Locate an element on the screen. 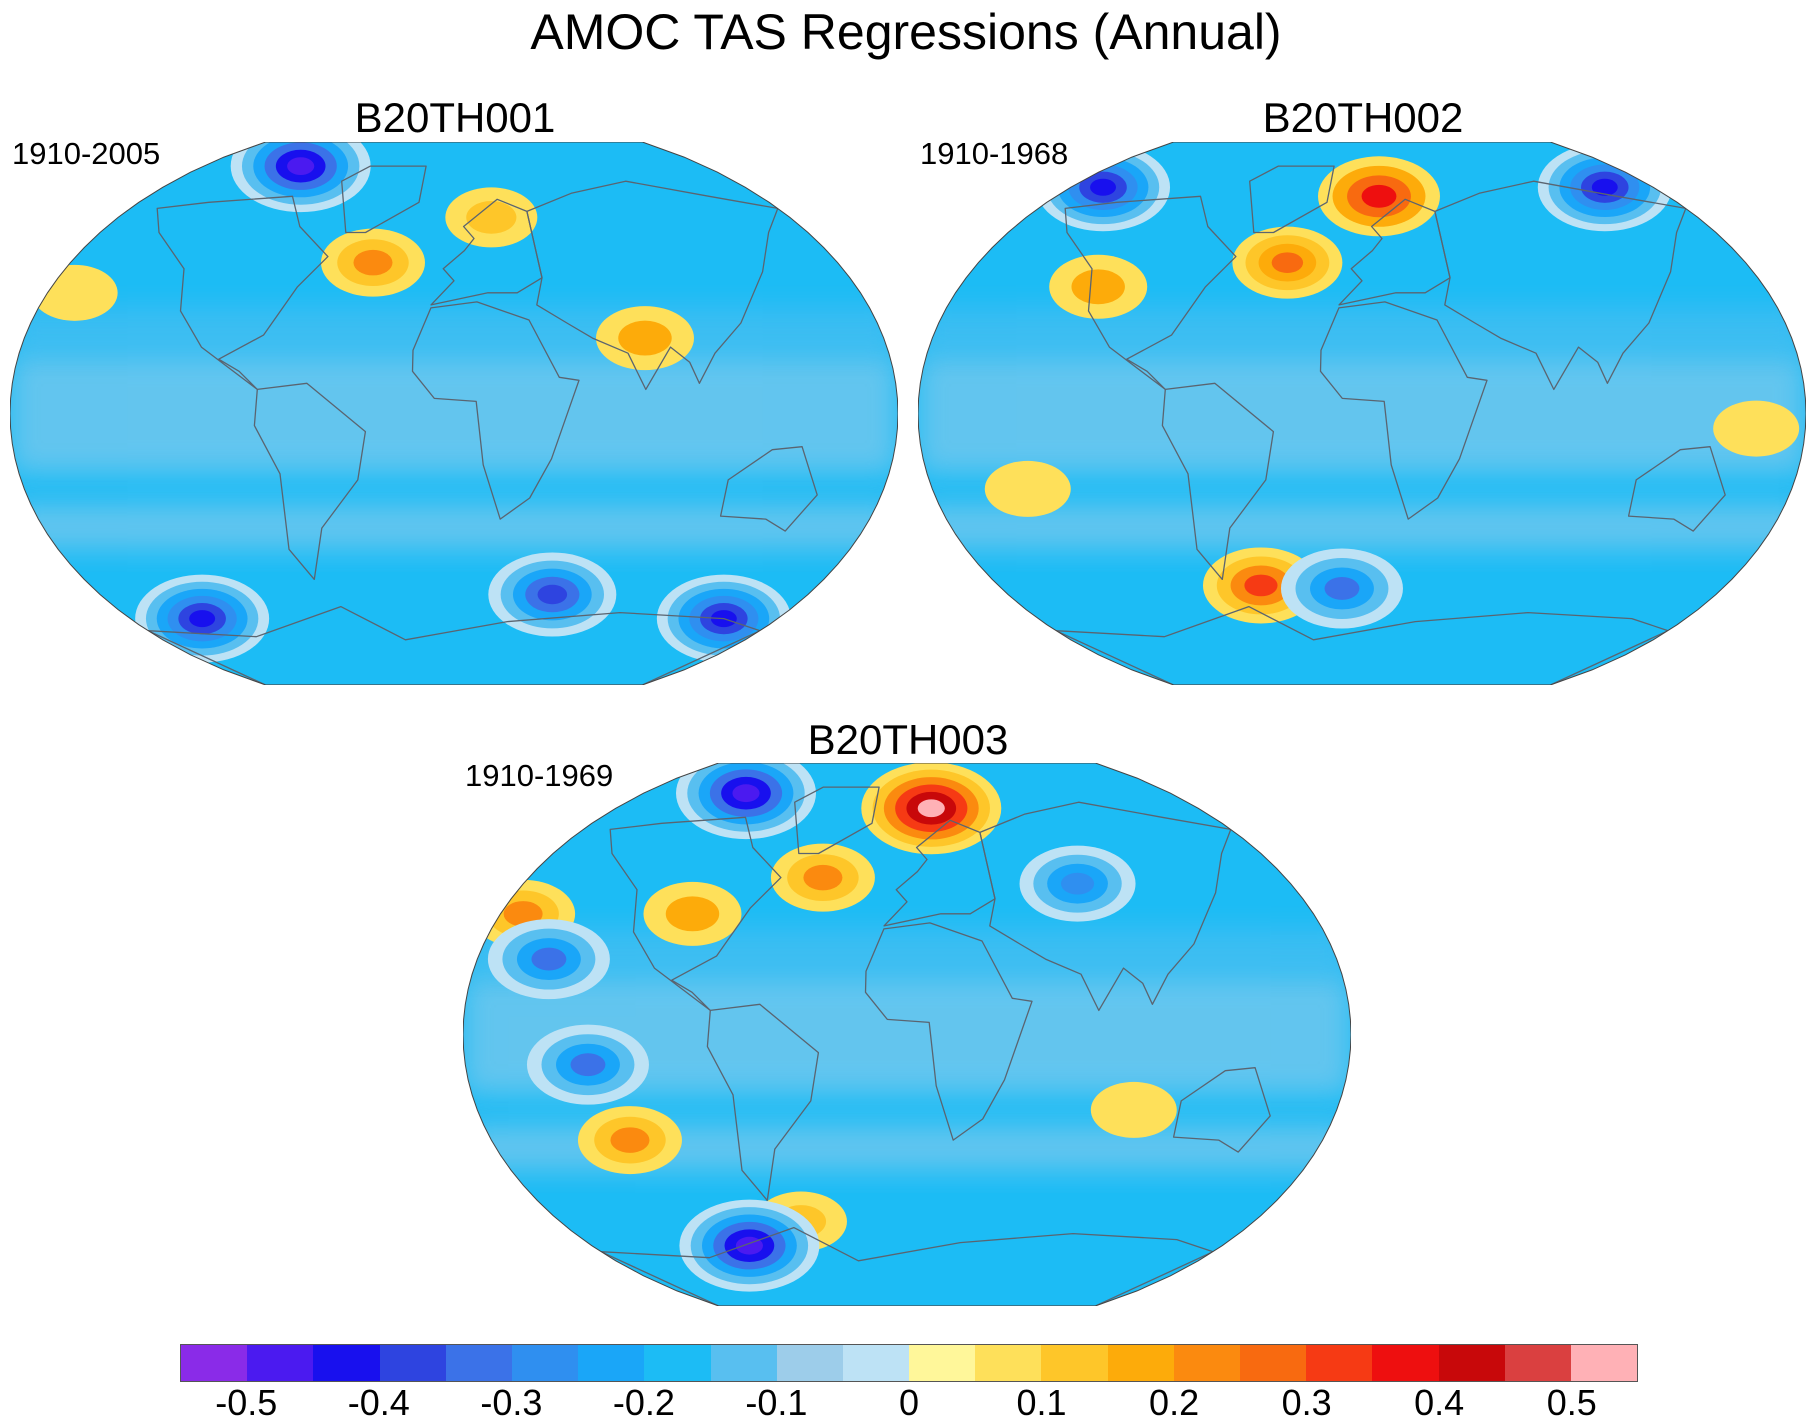 The width and height of the screenshot is (1812, 1423). colorbar is located at coordinates (909, 1363).